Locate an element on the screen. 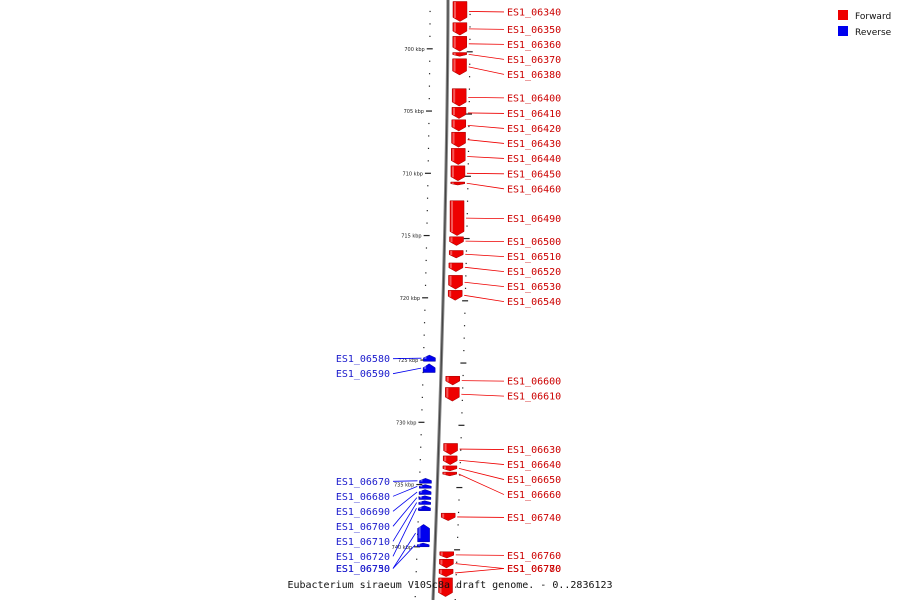  gene-label: ES1_06740 is located at coordinates (534, 518).